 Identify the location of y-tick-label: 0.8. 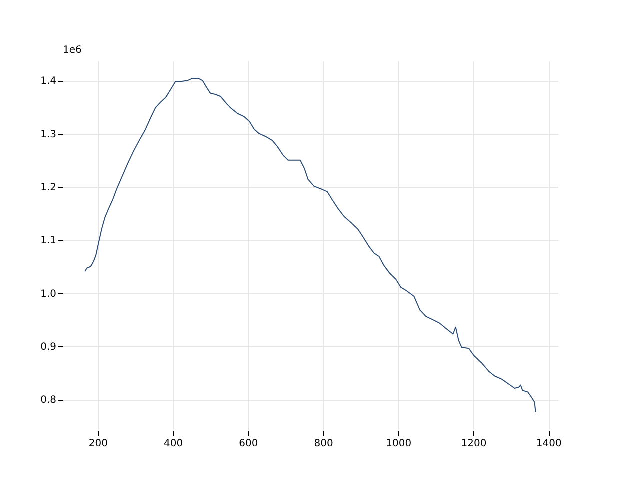
(48, 400).